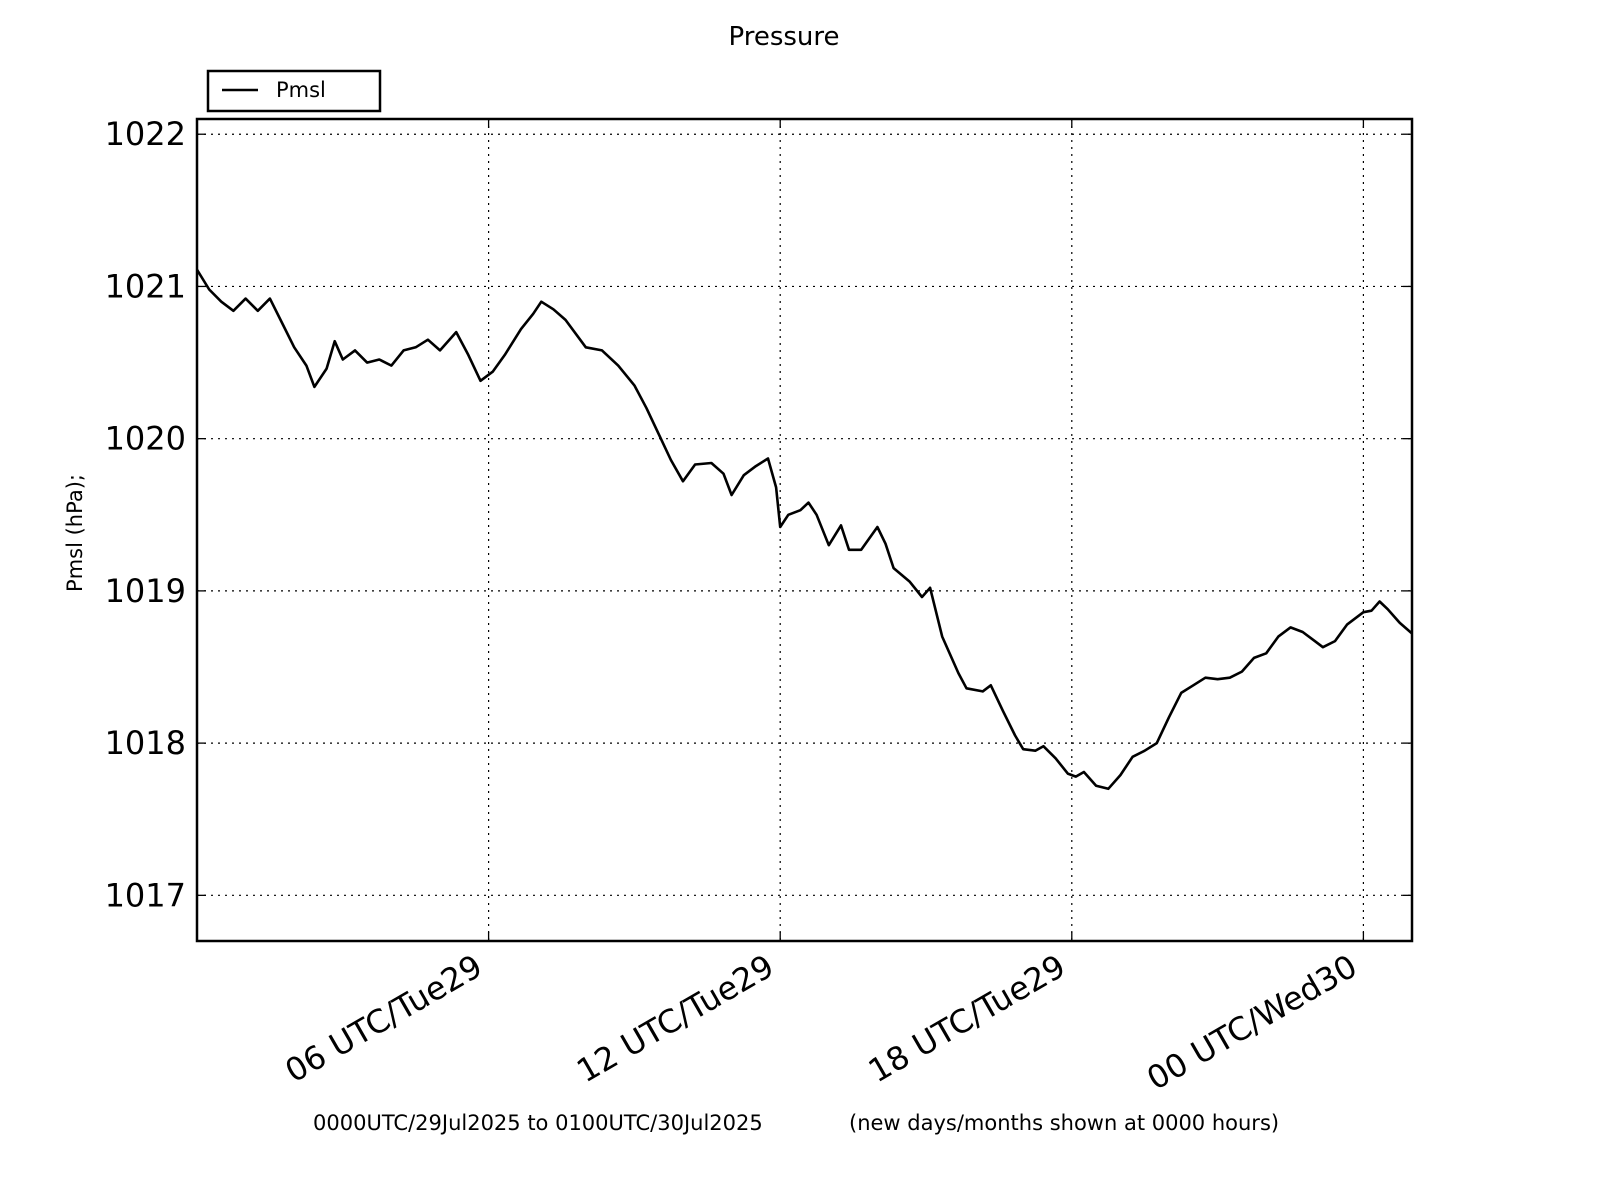  What do you see at coordinates (538, 1123) in the screenshot?
I see `footer-date-range: 0000UTC/29Jul2025 to 0100UTC/30Jul2025` at bounding box center [538, 1123].